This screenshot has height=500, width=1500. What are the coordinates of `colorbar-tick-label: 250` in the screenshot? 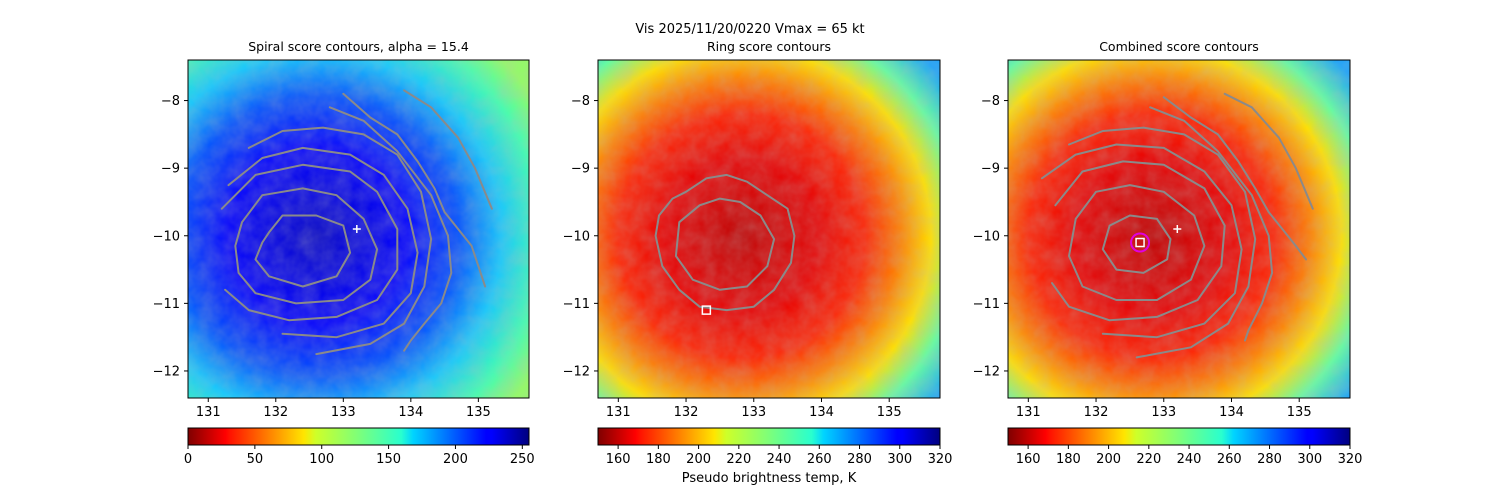 It's located at (522, 459).